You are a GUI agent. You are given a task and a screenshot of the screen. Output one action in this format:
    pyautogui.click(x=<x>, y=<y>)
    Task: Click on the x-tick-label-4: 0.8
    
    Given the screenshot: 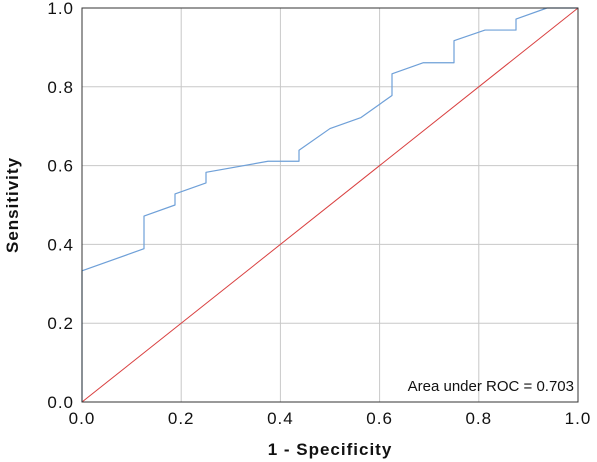 What is the action you would take?
    pyautogui.click(x=478, y=418)
    